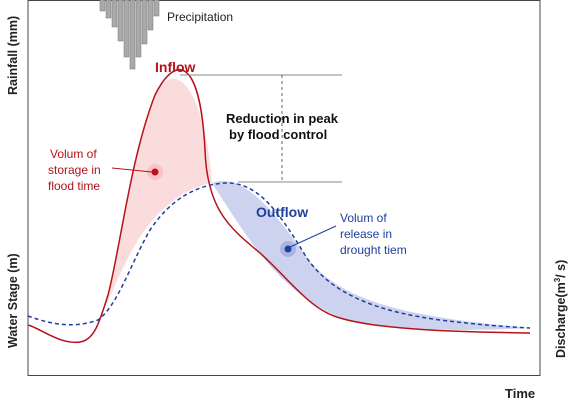 This screenshot has height=408, width=569. I want to click on release-label-line2: release in, so click(366, 234).